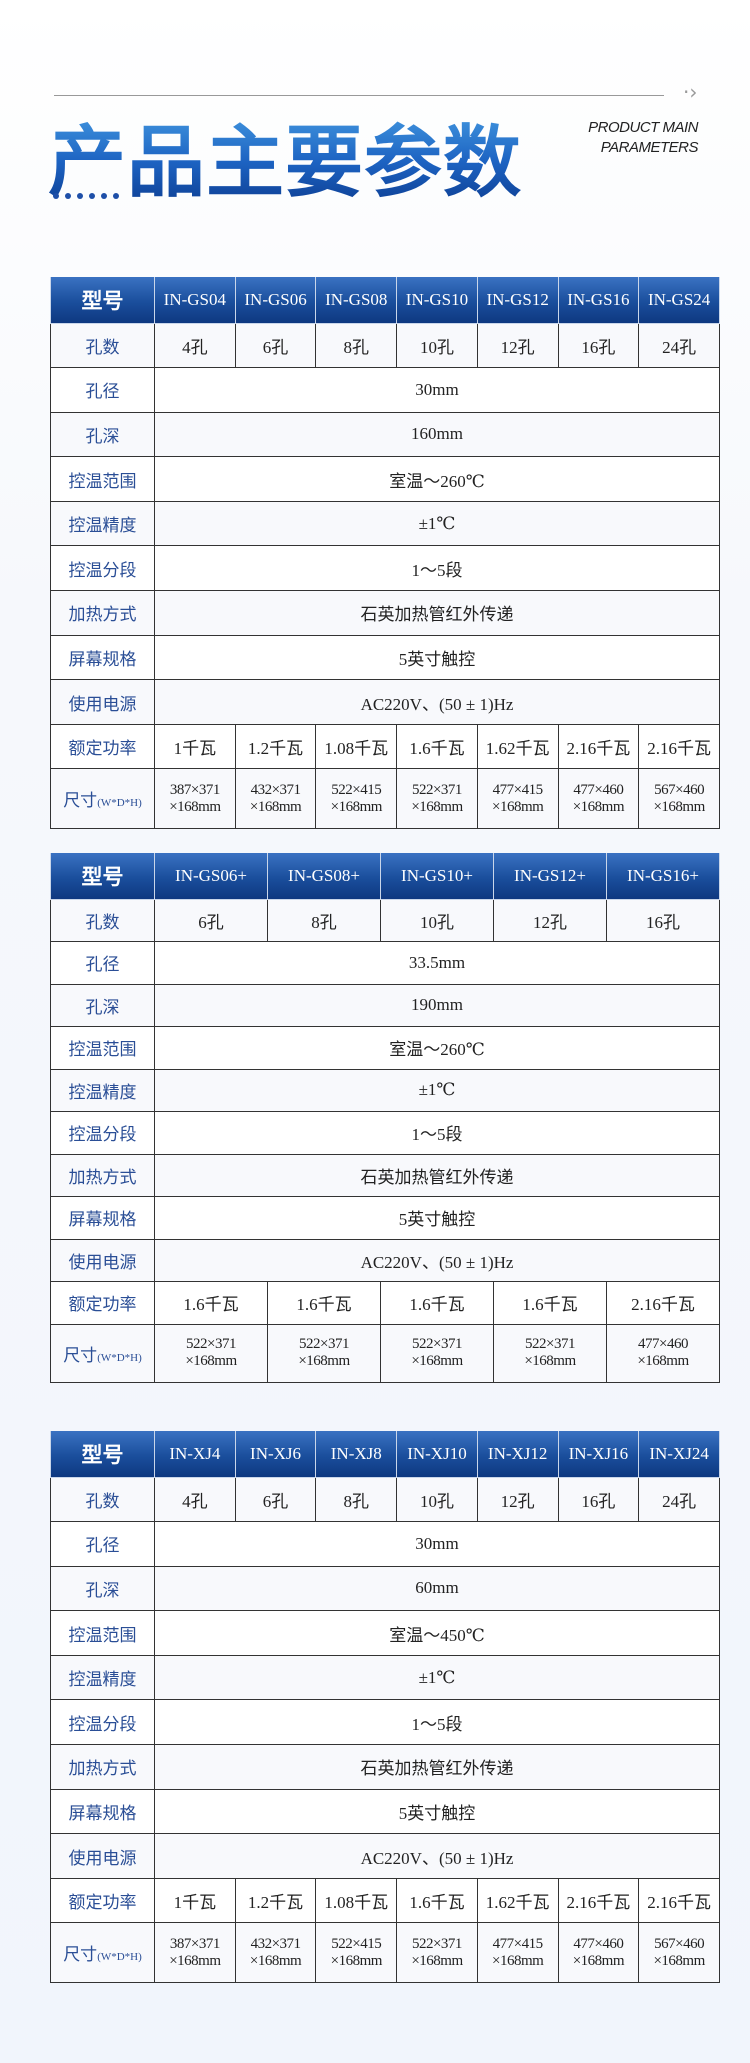 This screenshot has height=2063, width=750. Describe the element at coordinates (437, 876) in the screenshot. I see `model-name: IN-GS10+` at that location.